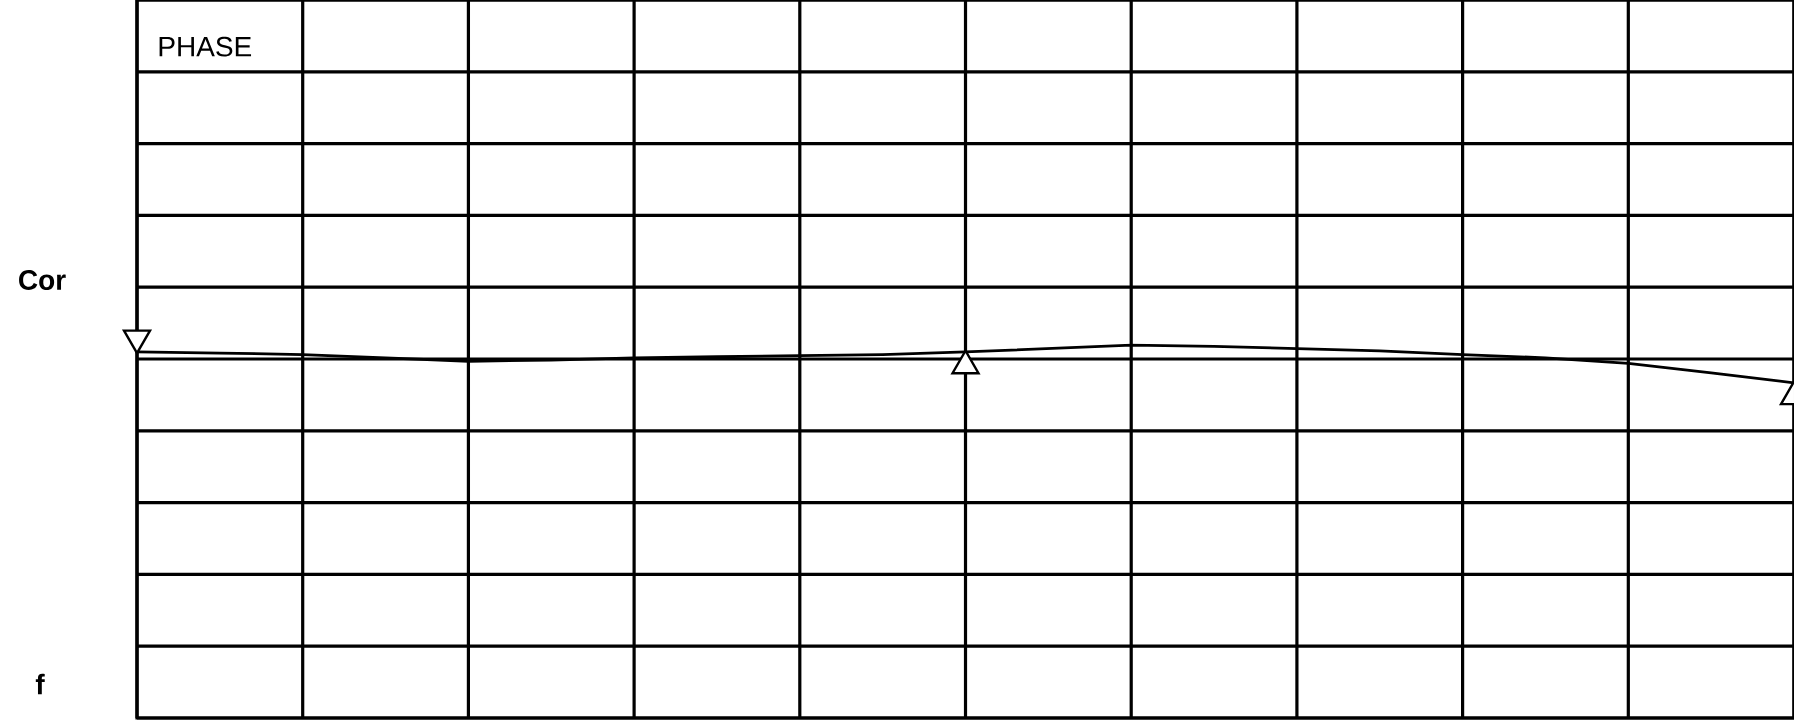 The image size is (1794, 724). I want to click on text: f, so click(40, 684).